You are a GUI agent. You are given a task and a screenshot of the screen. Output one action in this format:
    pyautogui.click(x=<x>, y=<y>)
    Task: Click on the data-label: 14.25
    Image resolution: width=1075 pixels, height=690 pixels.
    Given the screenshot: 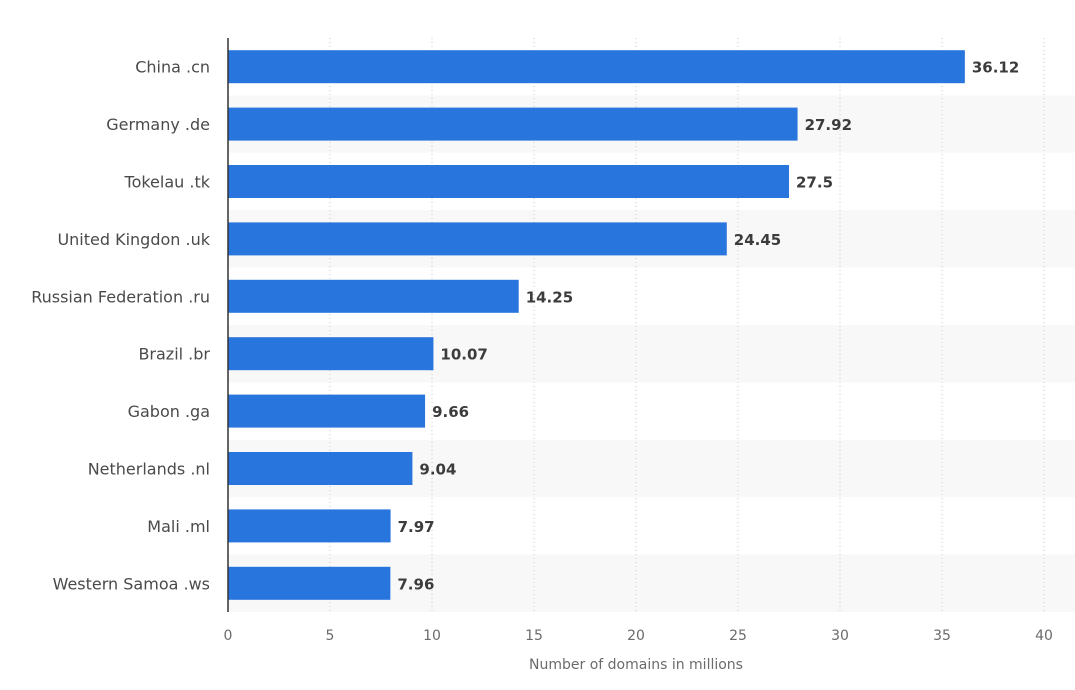 What is the action you would take?
    pyautogui.click(x=549, y=297)
    